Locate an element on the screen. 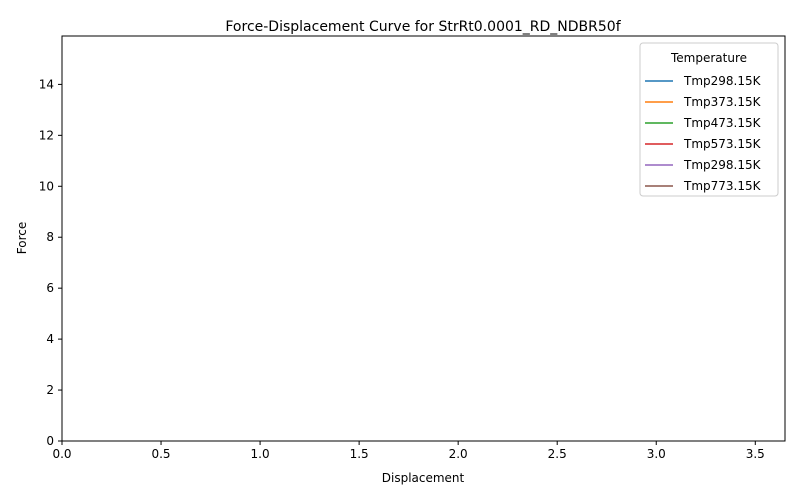  x-tick-label: 3.0 is located at coordinates (656, 454).